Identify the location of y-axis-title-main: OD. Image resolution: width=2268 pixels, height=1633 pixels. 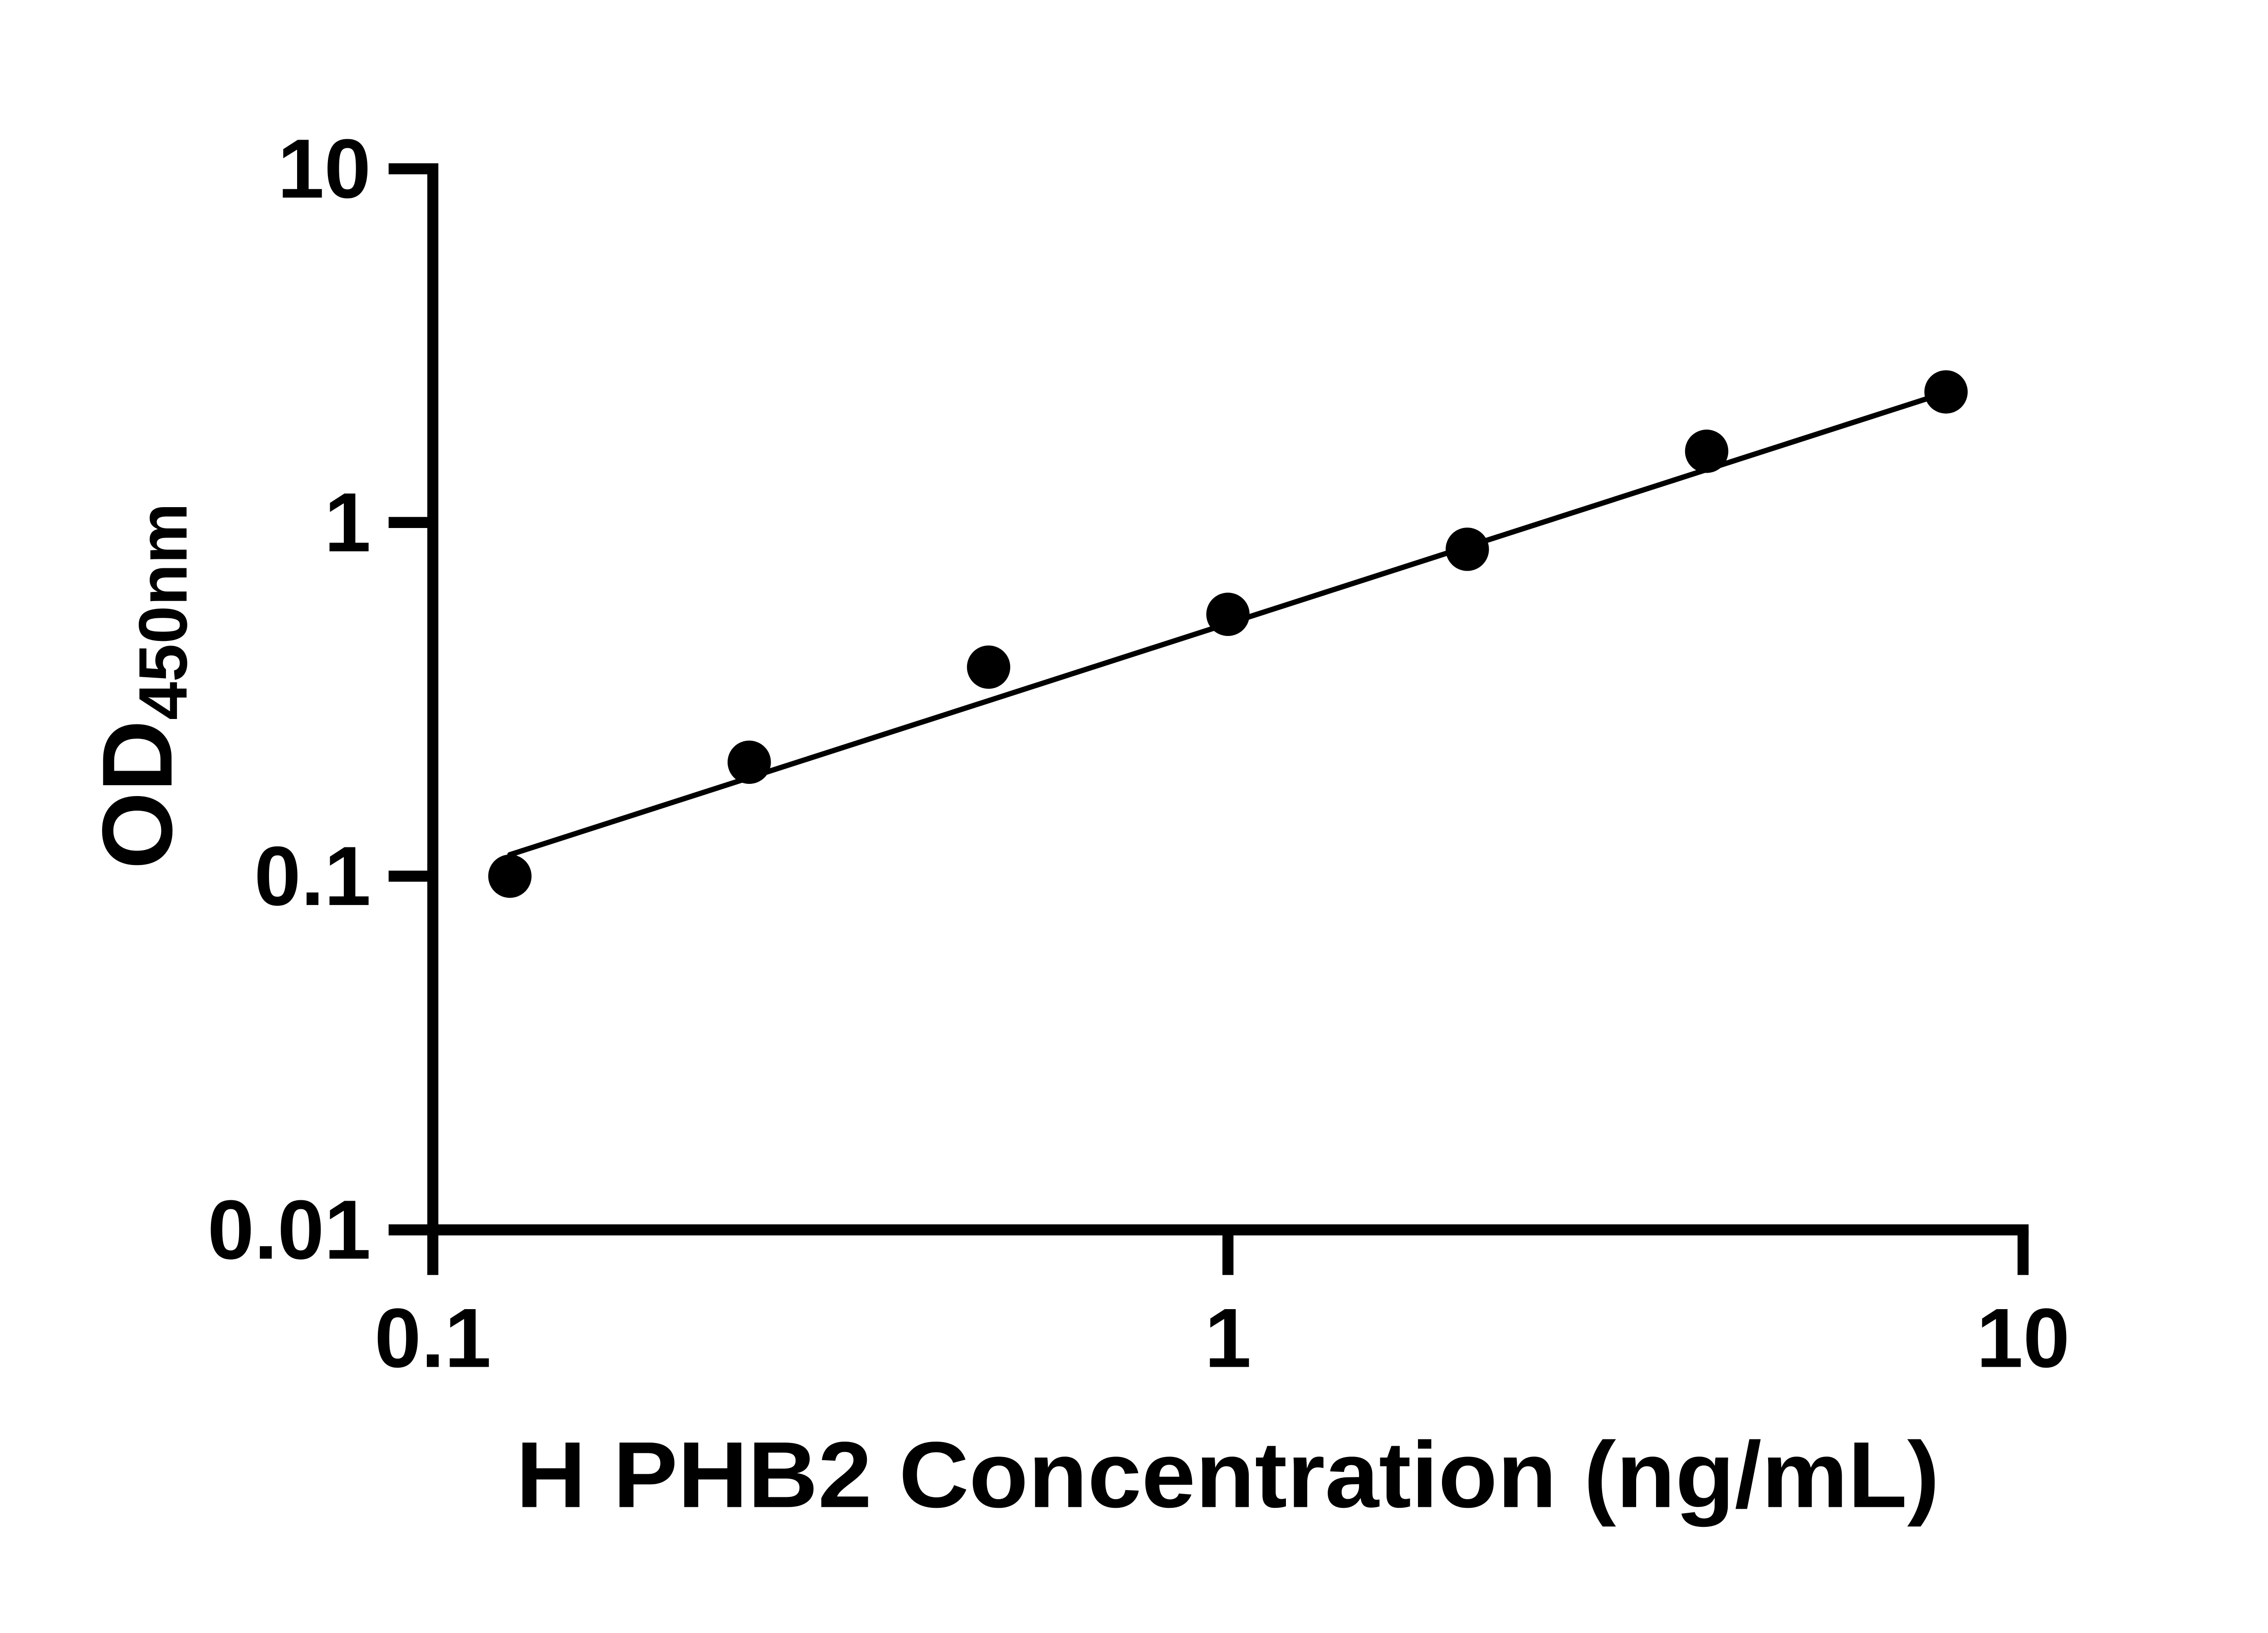
(137, 794).